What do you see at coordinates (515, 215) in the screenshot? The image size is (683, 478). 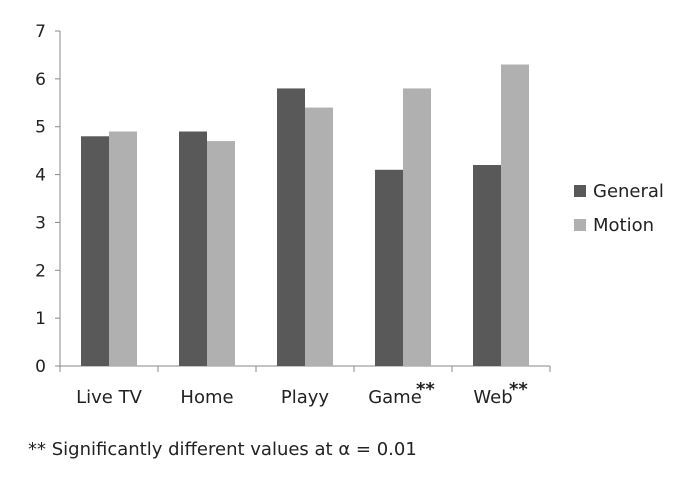 I see `bar-motion-web` at bounding box center [515, 215].